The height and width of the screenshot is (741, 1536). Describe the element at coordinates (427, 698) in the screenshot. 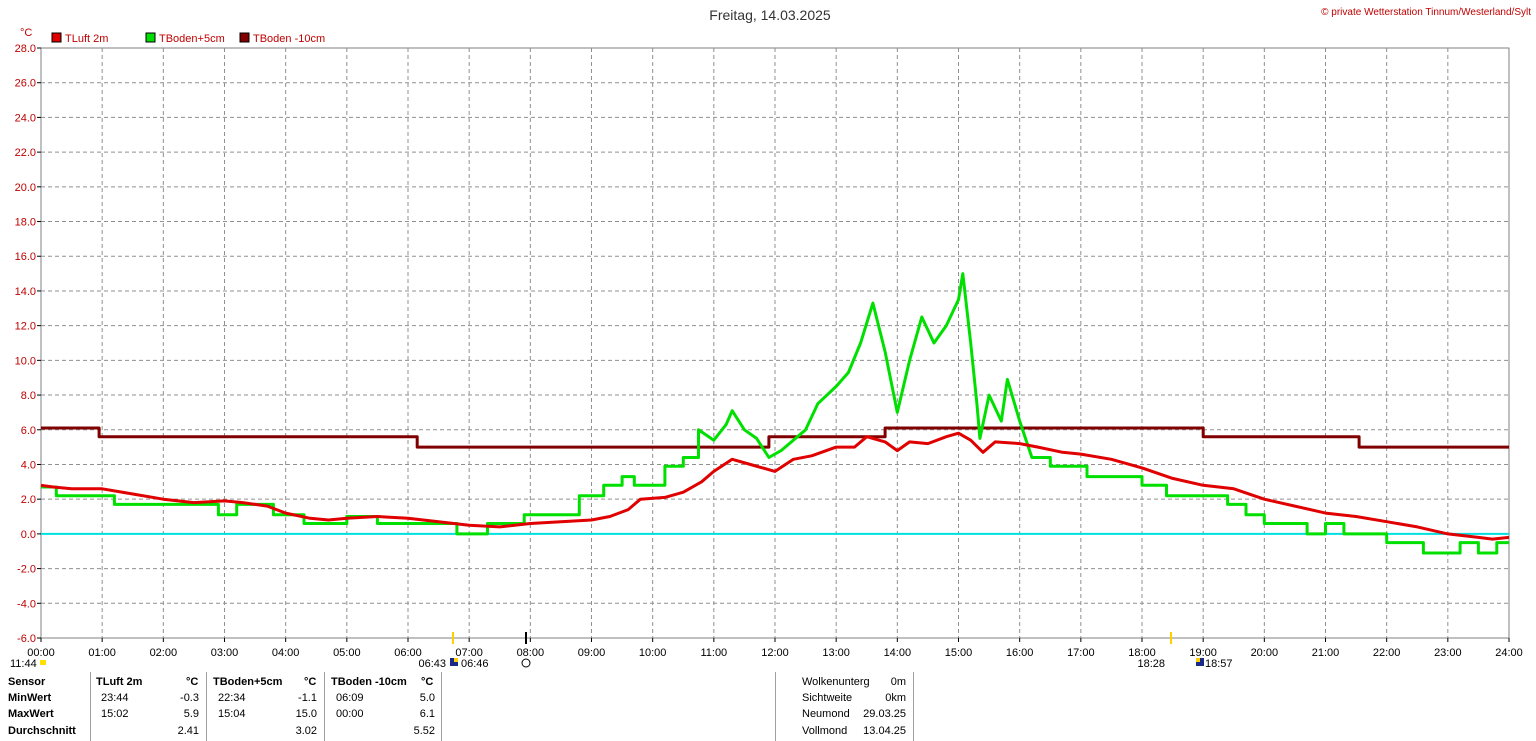

I see `stats-value: 5.0` at that location.